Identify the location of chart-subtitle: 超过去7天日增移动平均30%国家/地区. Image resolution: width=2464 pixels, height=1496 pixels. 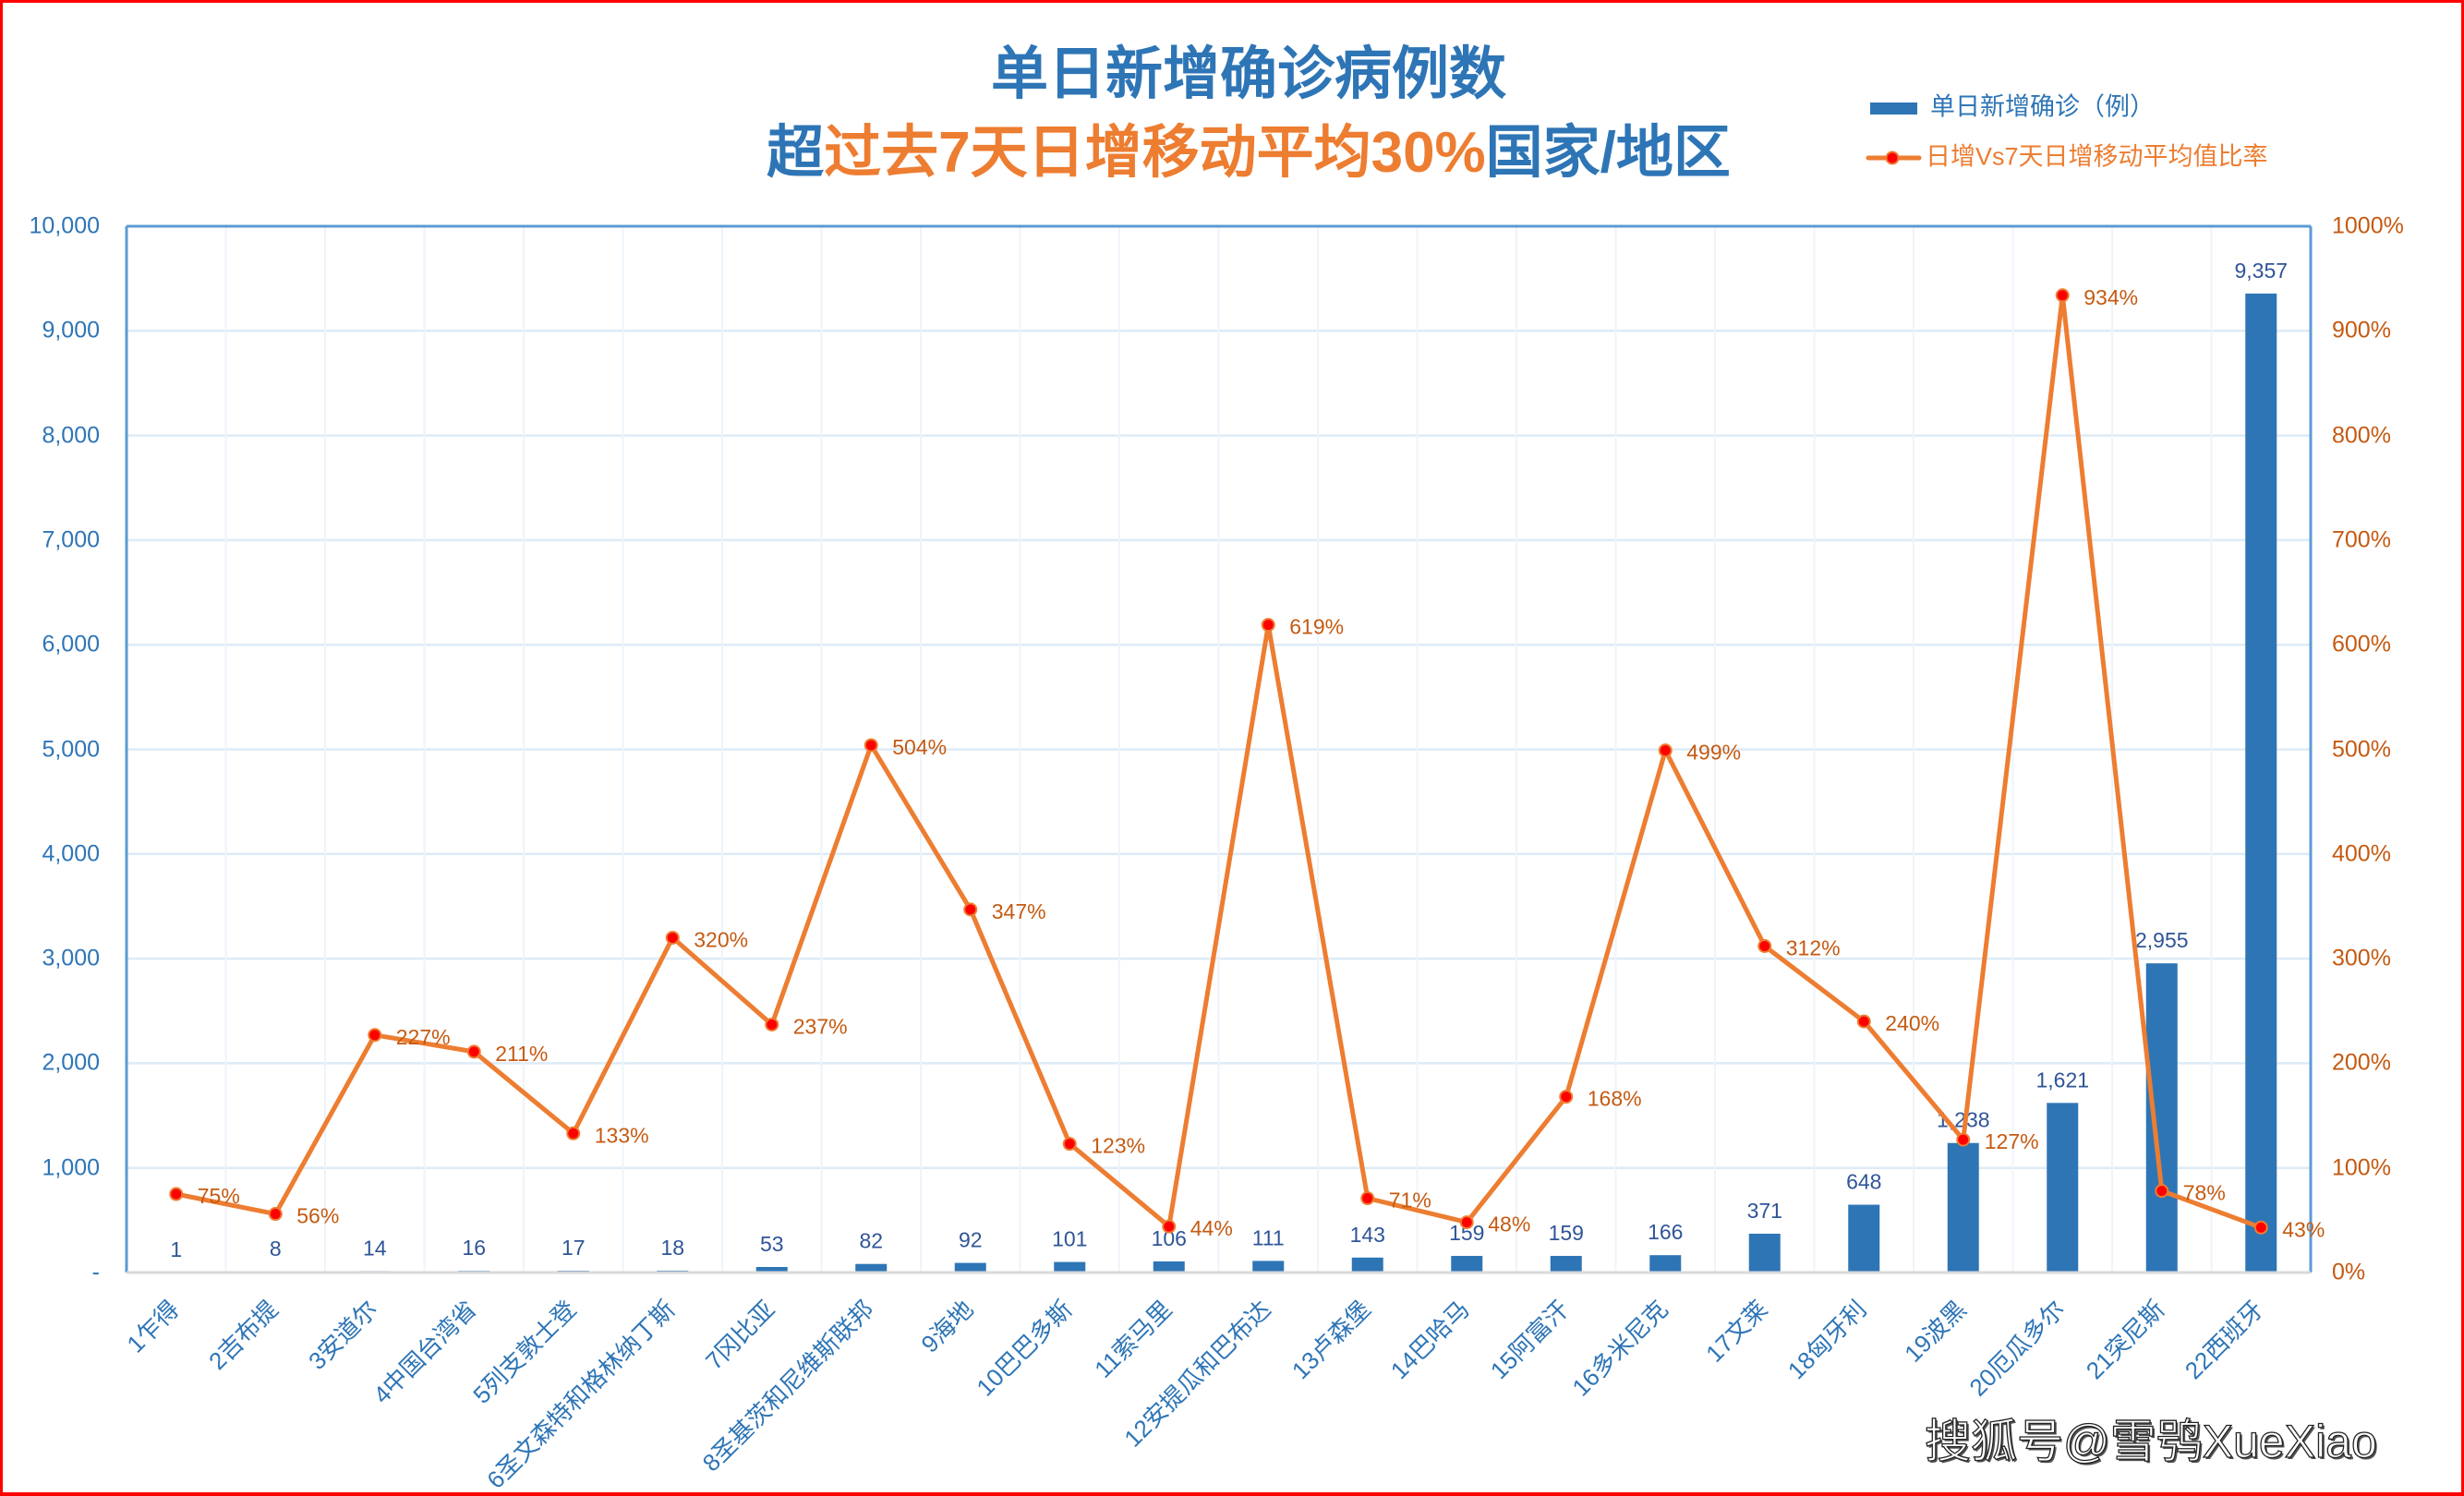
(1249, 154).